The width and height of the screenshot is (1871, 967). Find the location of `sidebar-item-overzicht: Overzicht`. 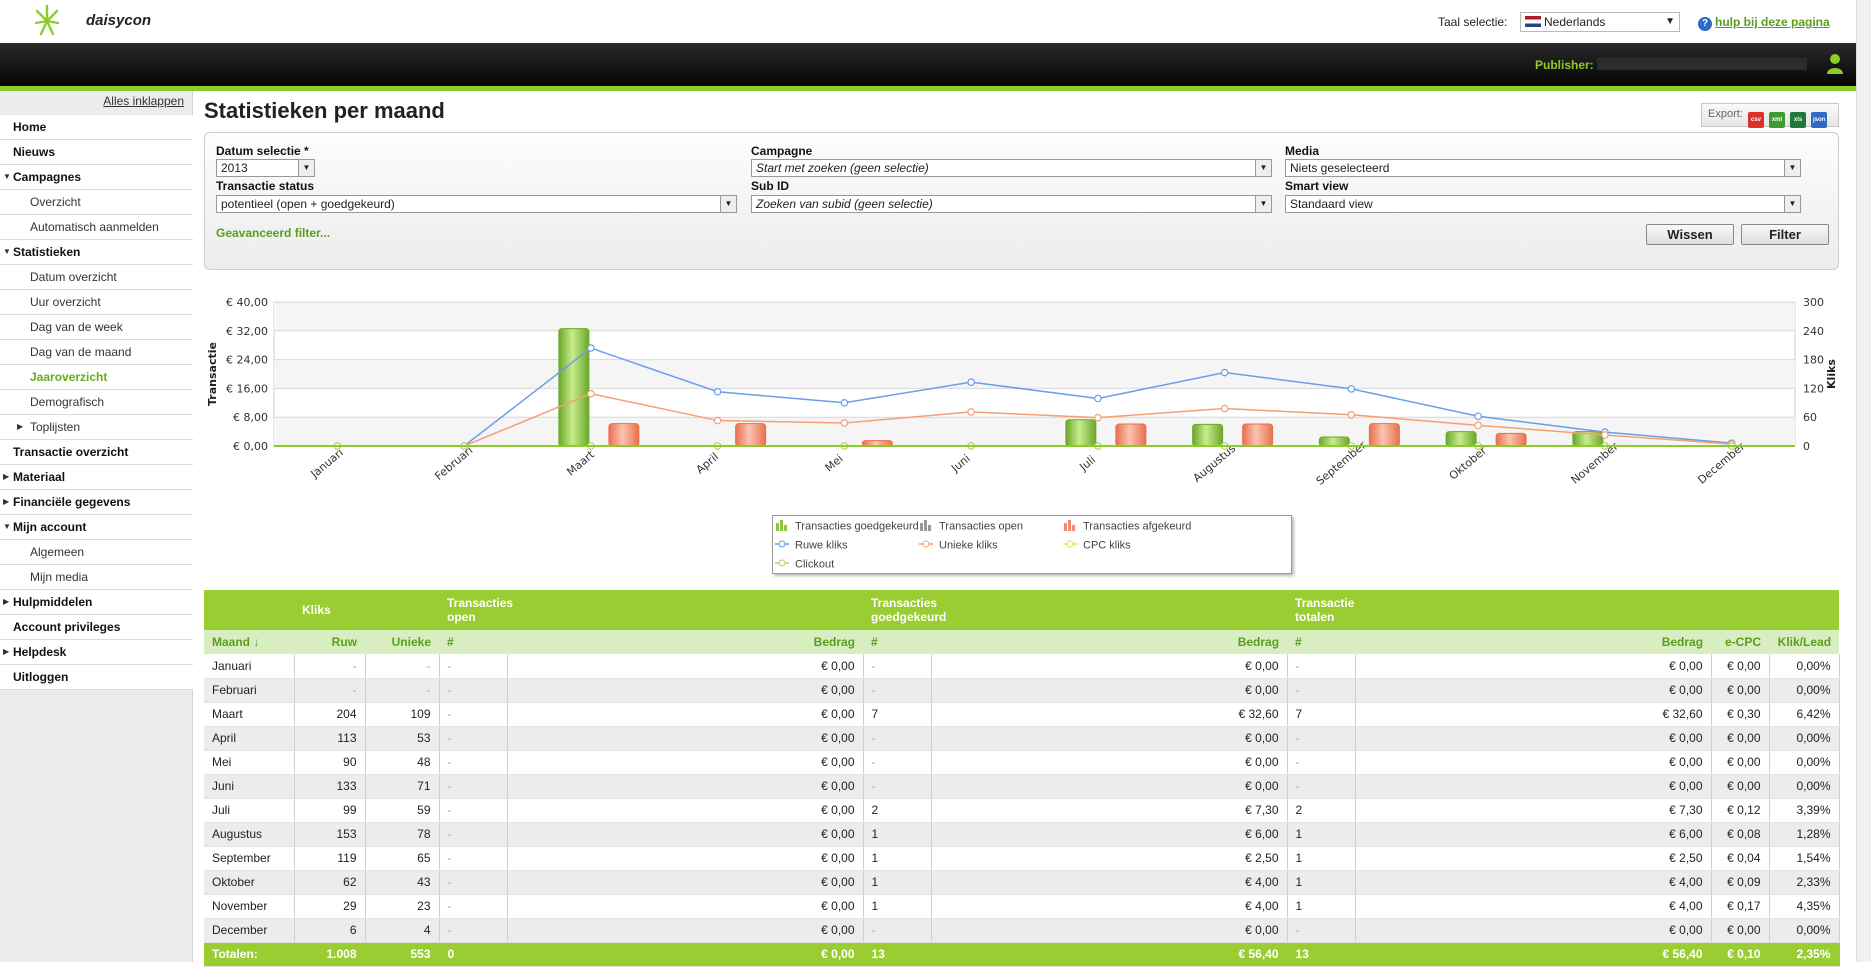

sidebar-item-overzicht: Overzicht is located at coordinates (96, 202).